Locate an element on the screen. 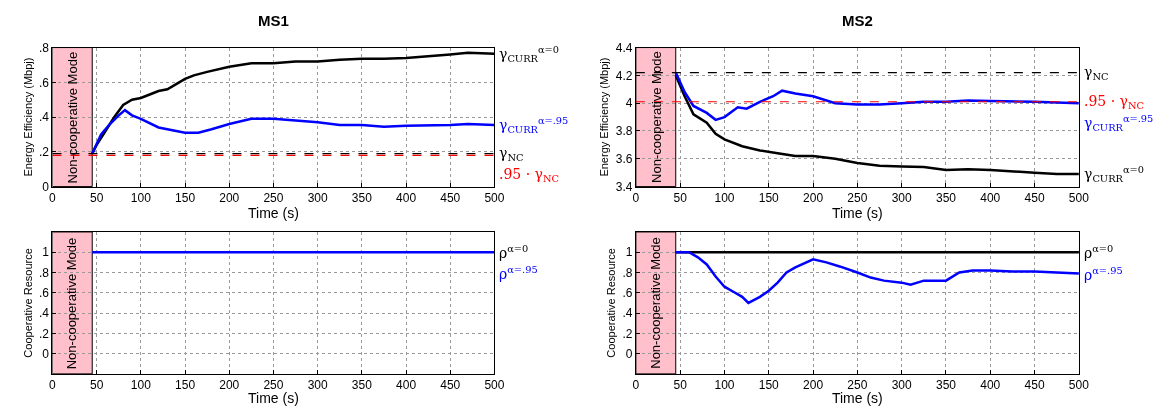 The image size is (1168, 406). y-tick-label: 4.4 is located at coordinates (624, 47).